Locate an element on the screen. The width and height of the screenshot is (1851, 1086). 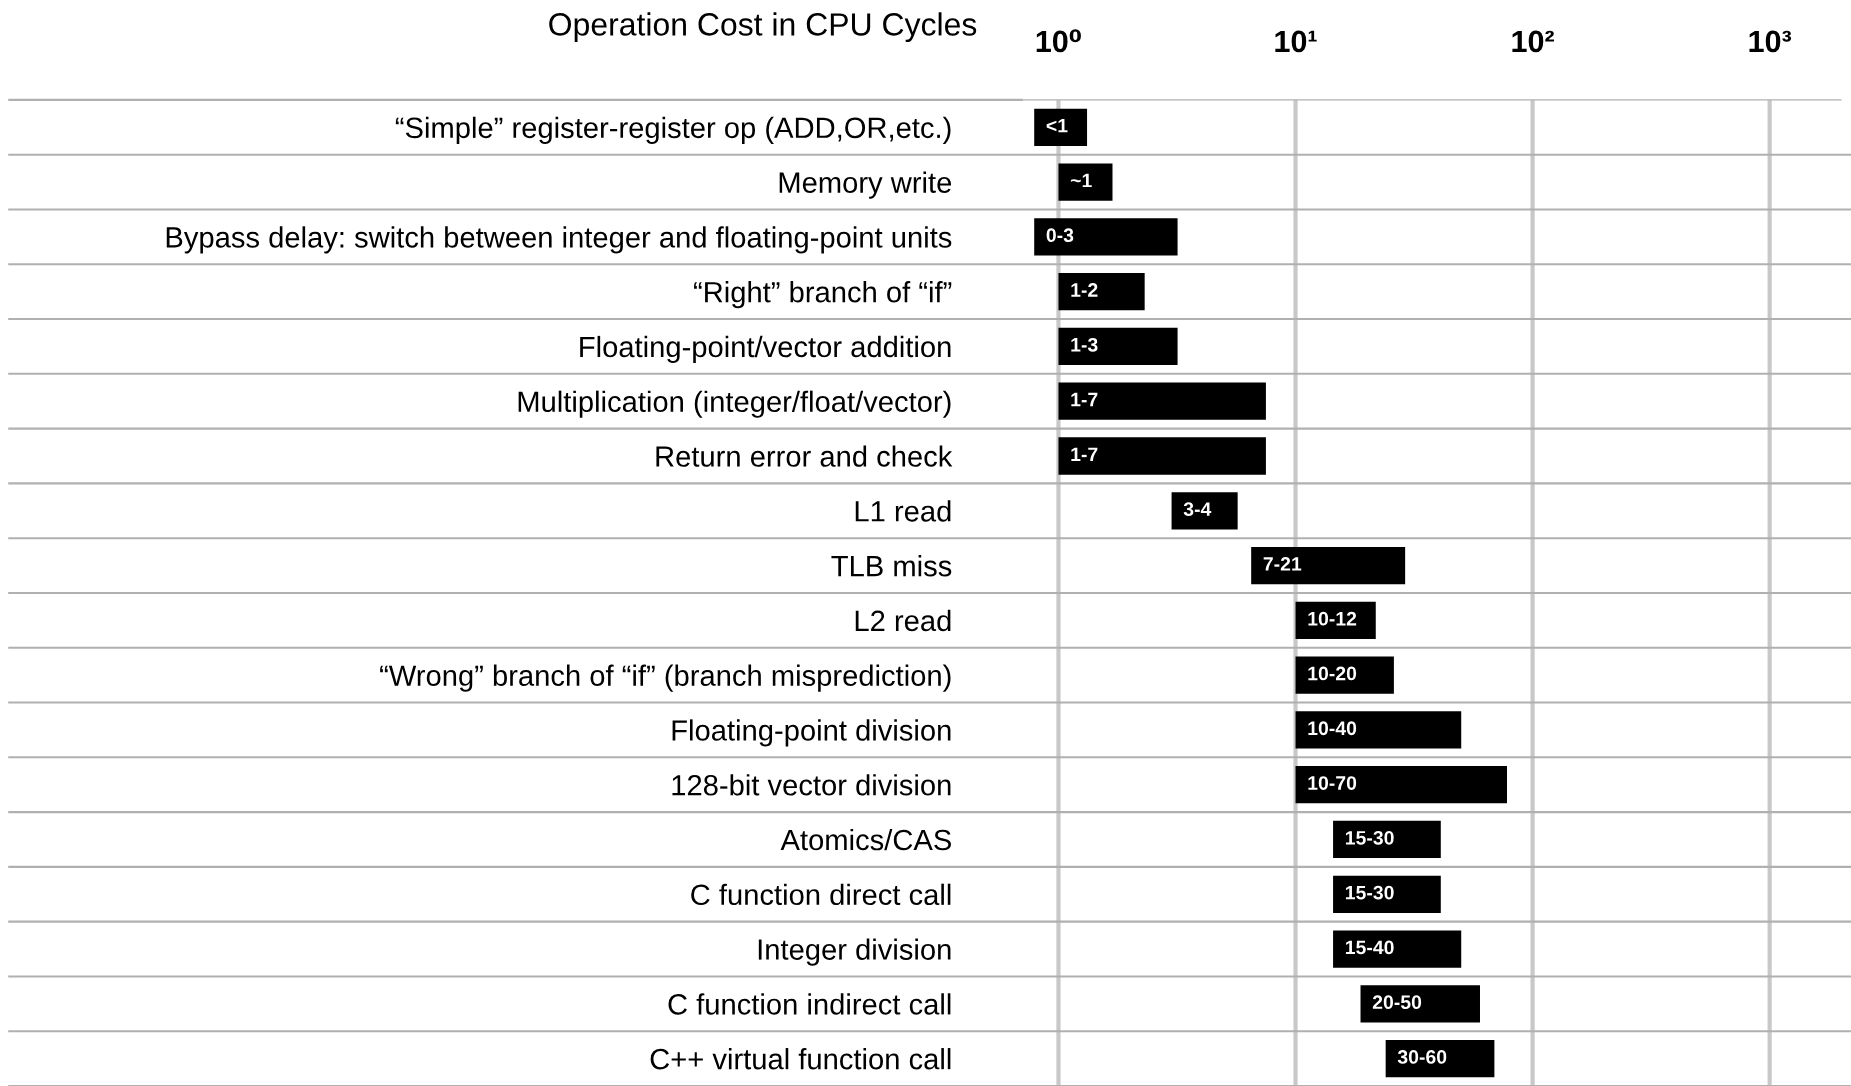
y-tick-label: Memory write is located at coordinates (865, 185).